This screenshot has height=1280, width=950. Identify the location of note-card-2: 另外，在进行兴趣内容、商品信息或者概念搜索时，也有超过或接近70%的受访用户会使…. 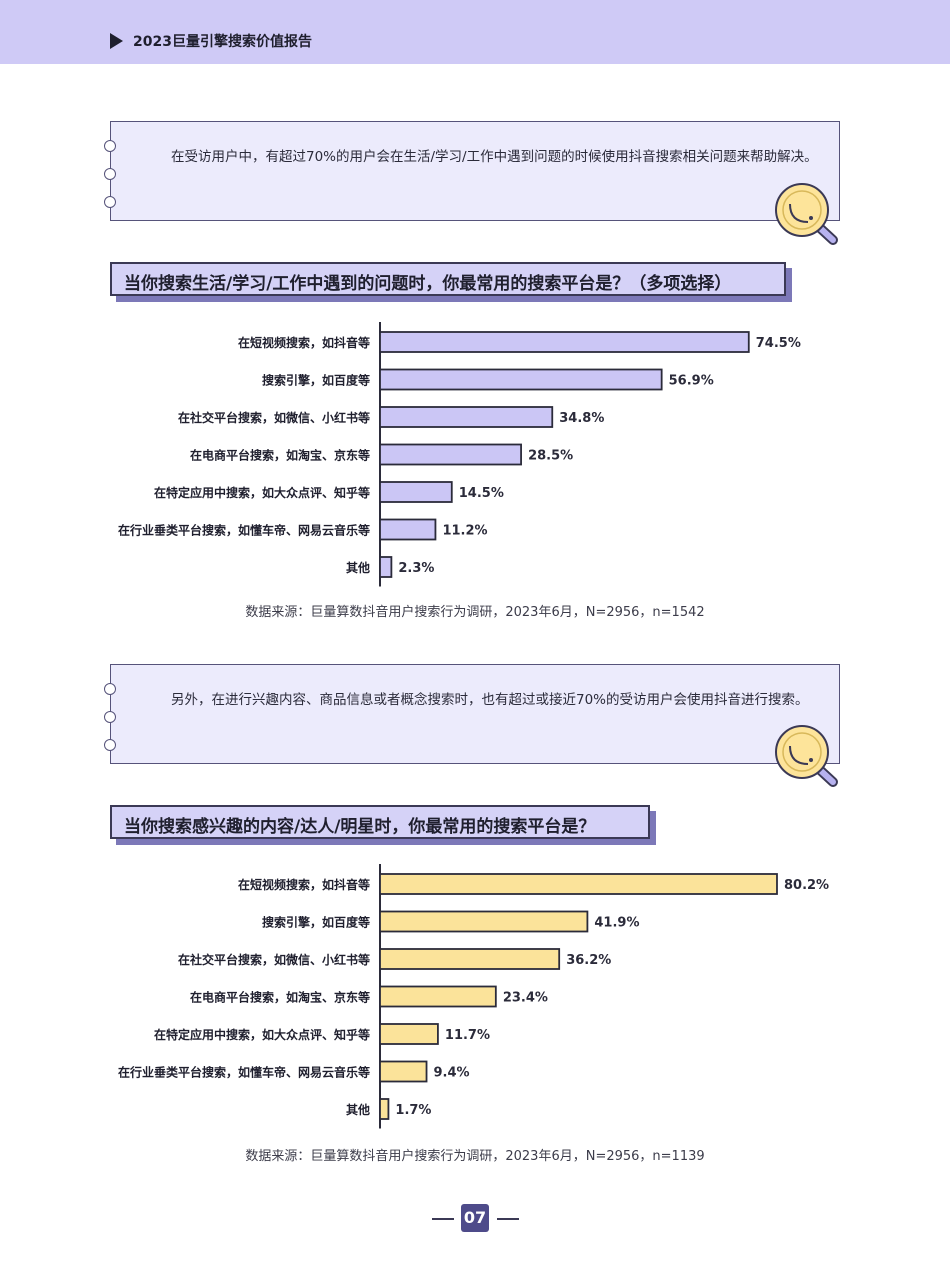
(472, 714).